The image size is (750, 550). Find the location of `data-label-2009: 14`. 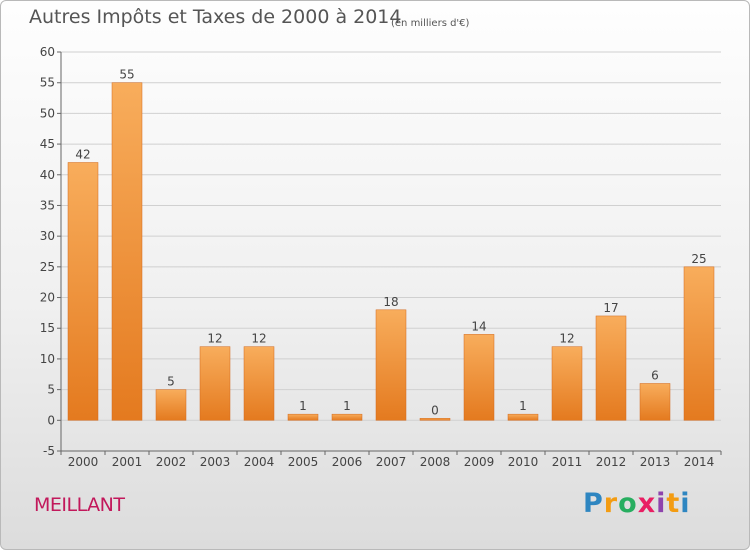

data-label-2009: 14 is located at coordinates (478, 326).